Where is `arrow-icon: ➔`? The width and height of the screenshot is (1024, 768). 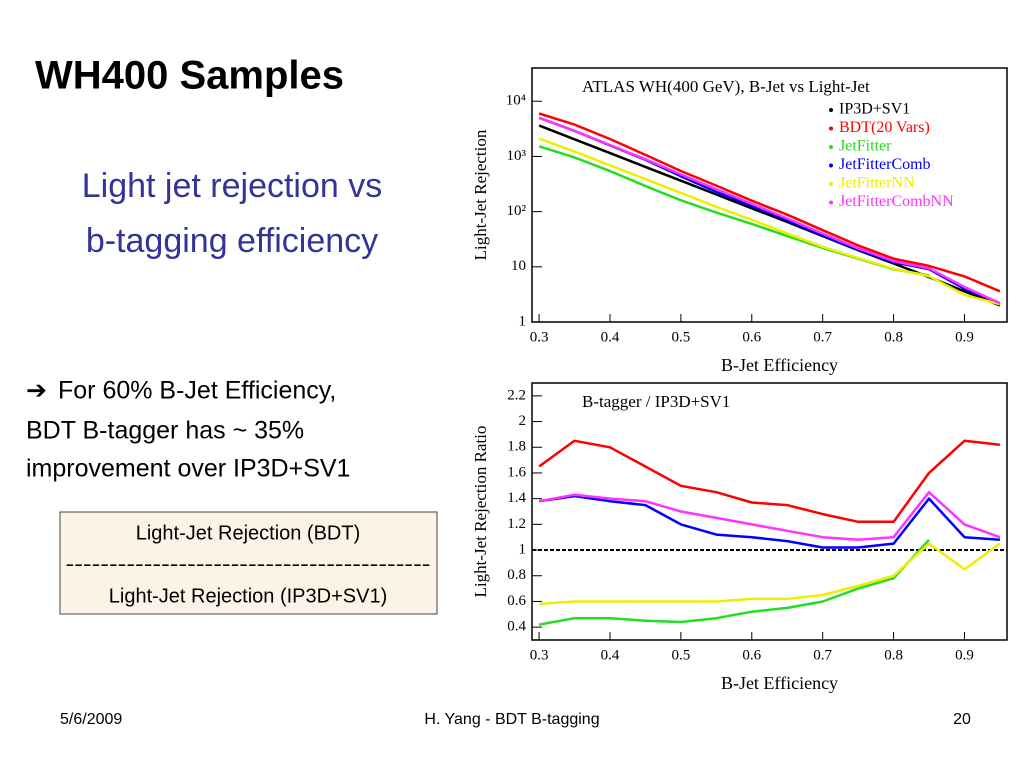 arrow-icon: ➔ is located at coordinates (36, 391).